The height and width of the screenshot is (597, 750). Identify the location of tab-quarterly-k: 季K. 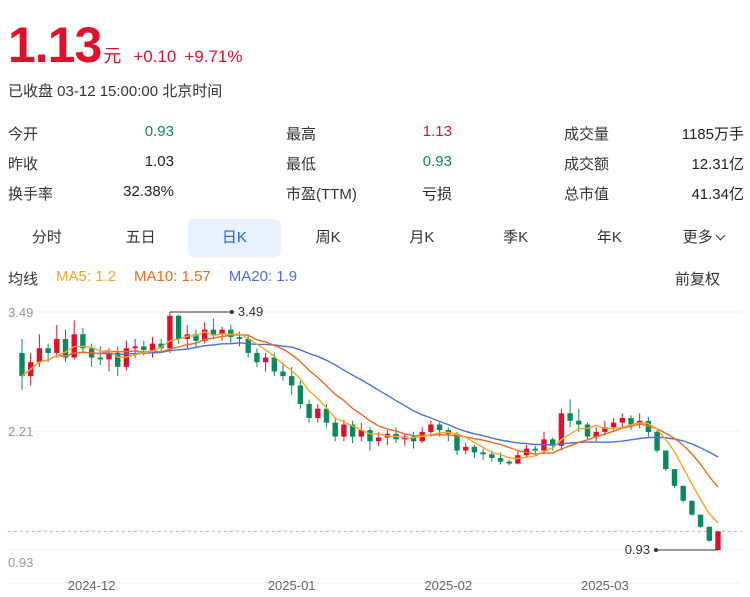
(516, 237).